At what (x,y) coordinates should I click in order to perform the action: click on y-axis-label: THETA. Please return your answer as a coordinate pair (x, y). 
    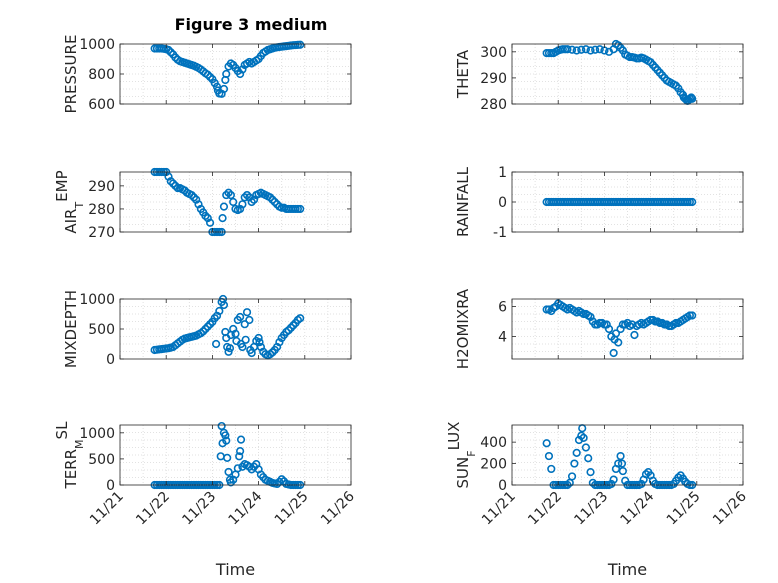
    Looking at the image, I should click on (463, 74).